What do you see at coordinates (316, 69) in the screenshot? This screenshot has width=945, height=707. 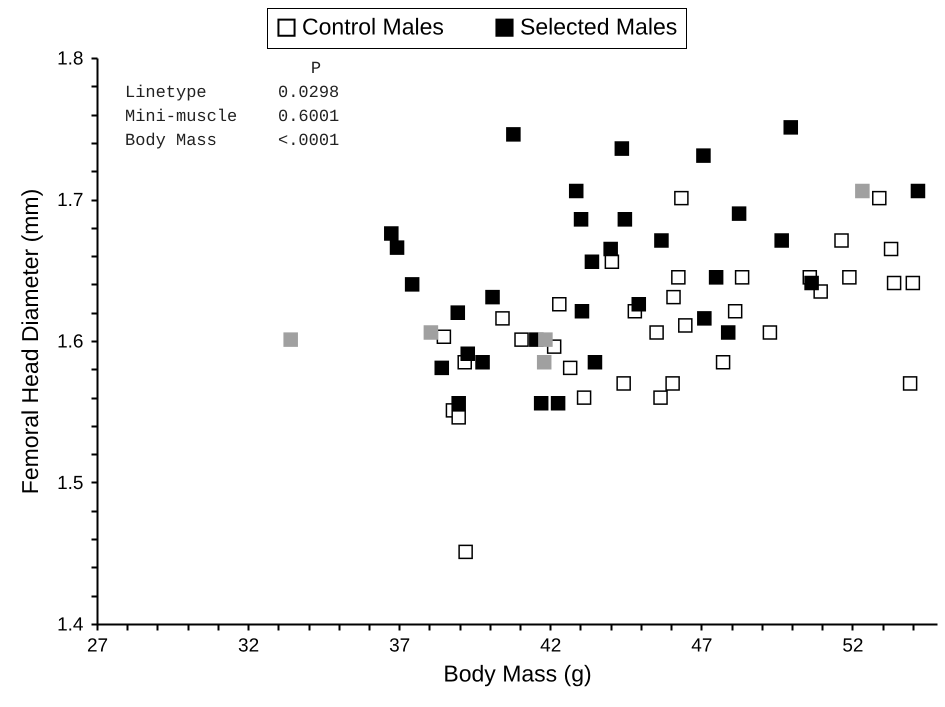 I see `annotation: P` at bounding box center [316, 69].